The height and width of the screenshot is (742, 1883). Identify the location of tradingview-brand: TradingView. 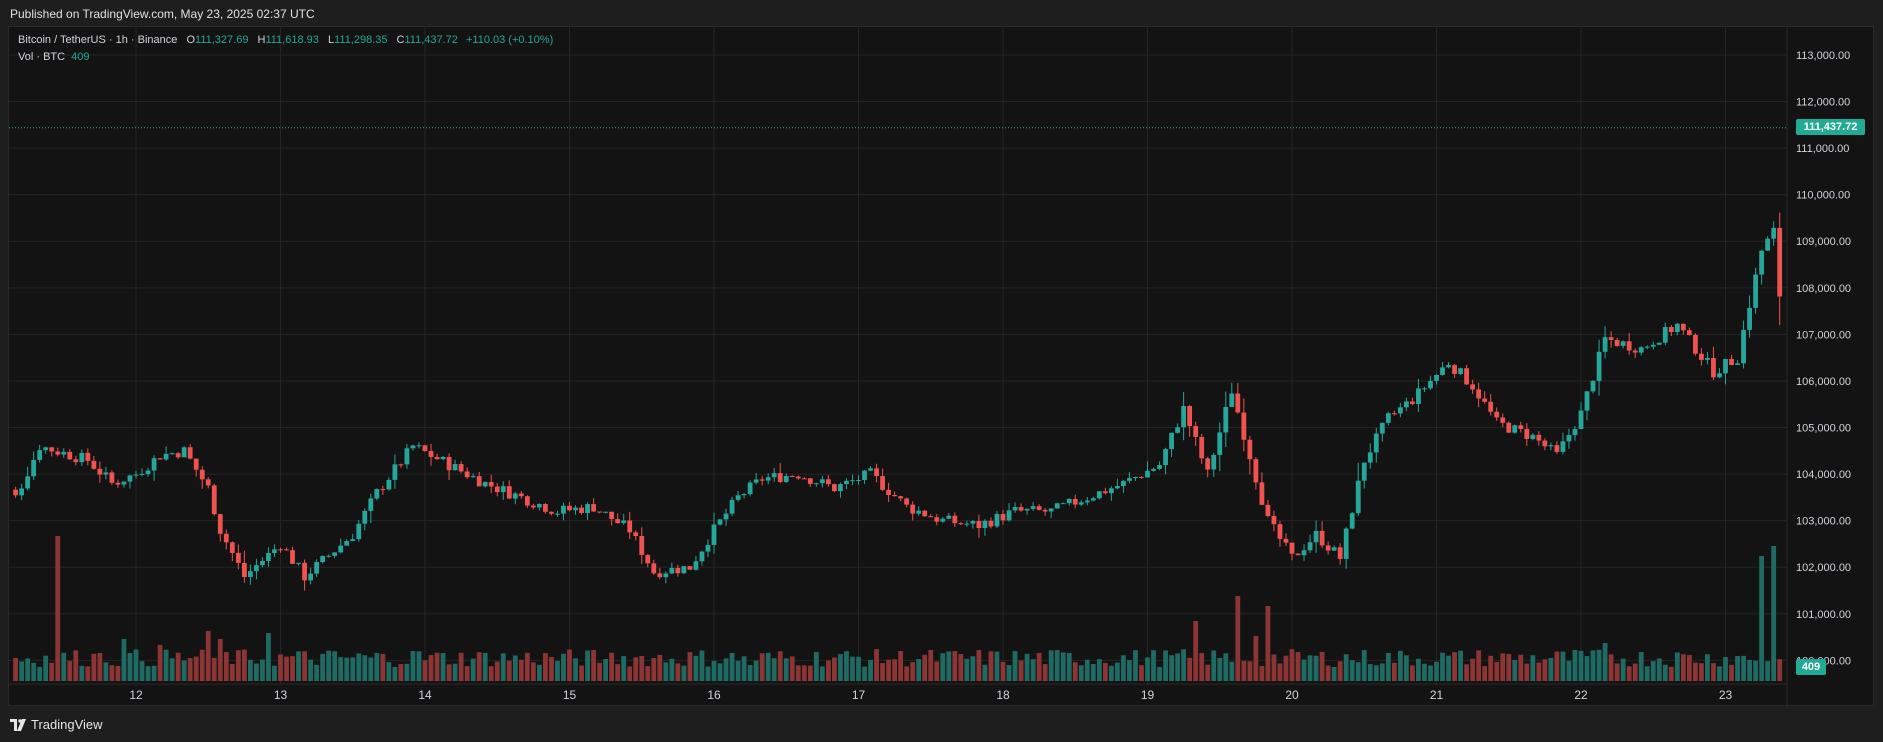
(56, 724).